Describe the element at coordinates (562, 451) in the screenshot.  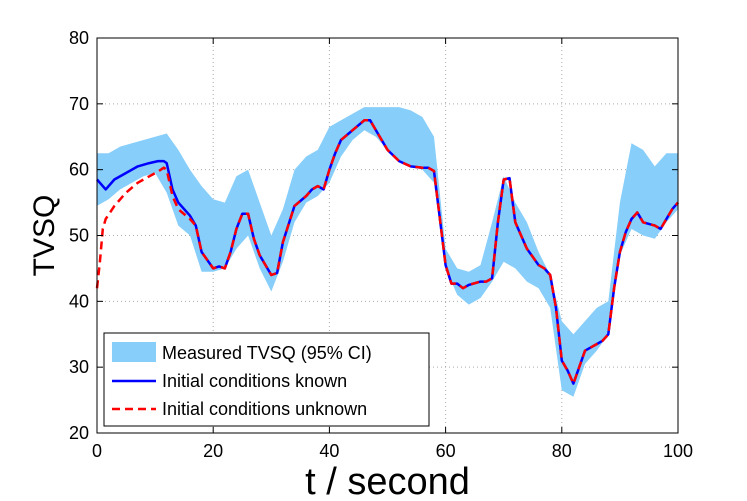
I see `x-tick-label: 80` at that location.